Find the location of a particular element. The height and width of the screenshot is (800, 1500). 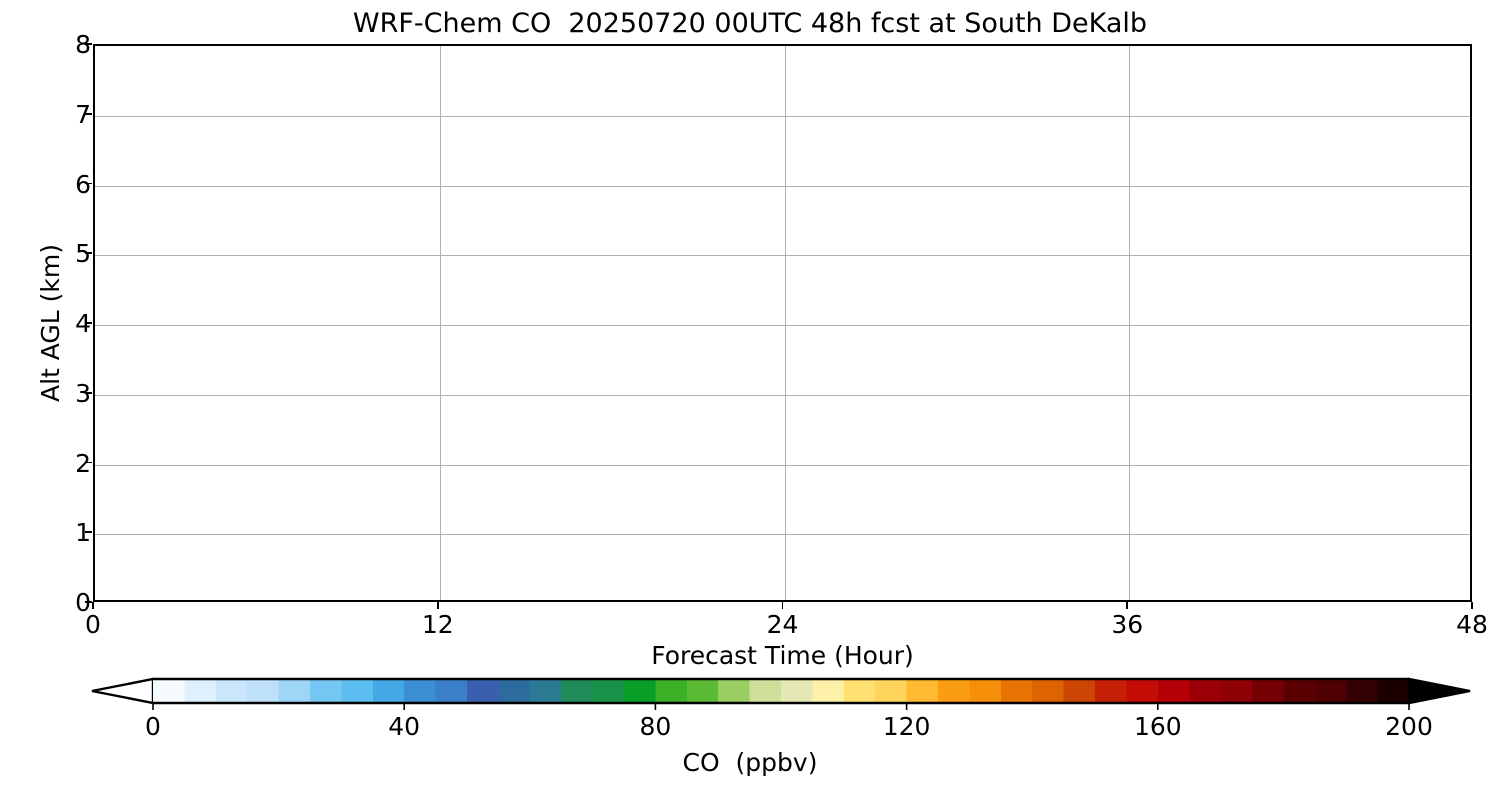

y-tick-label: 7 is located at coordinates (83, 114).